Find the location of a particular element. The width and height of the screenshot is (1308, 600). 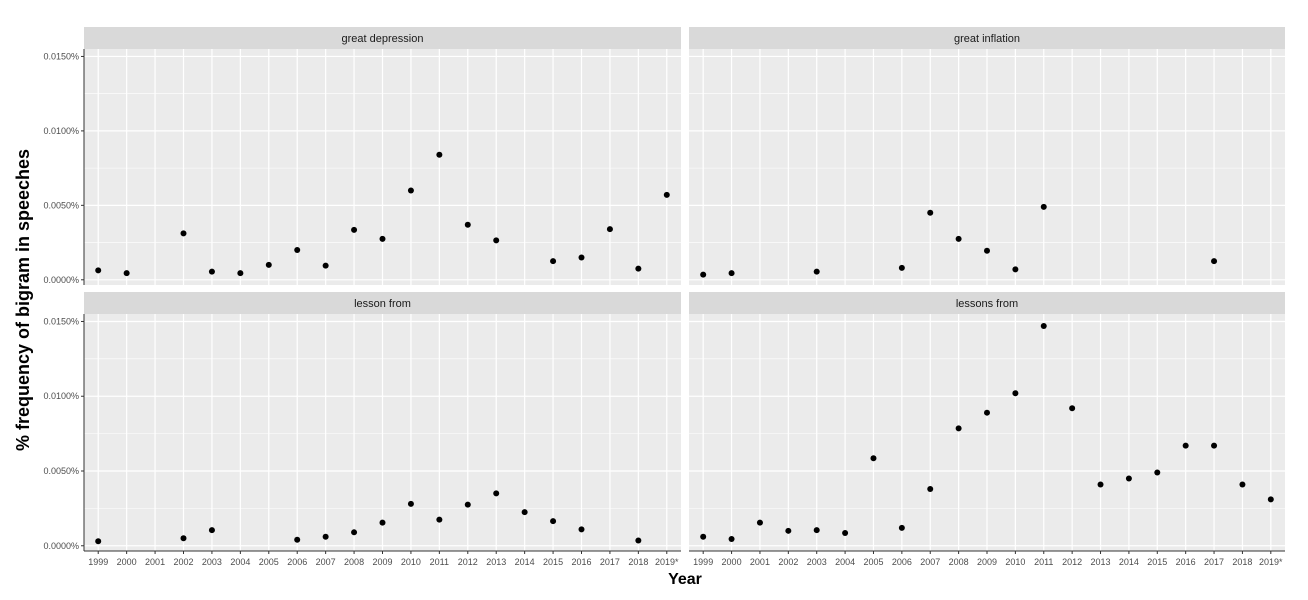

x-tick-label: 2015 is located at coordinates (553, 562).